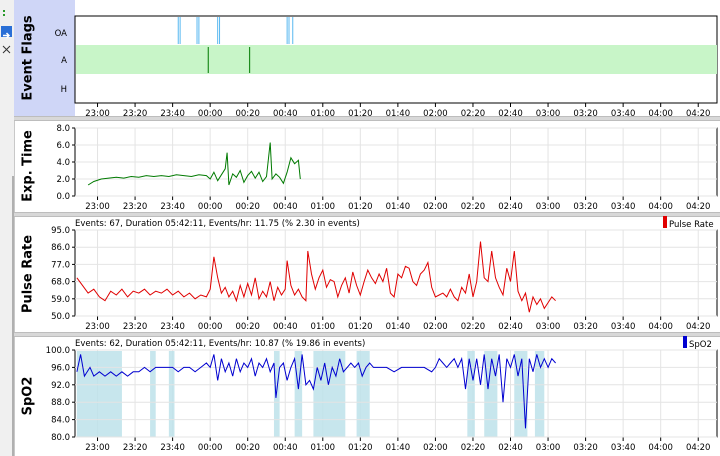 The image size is (720, 456). What do you see at coordinates (7, 228) in the screenshot?
I see `left-toolbar` at bounding box center [7, 228].